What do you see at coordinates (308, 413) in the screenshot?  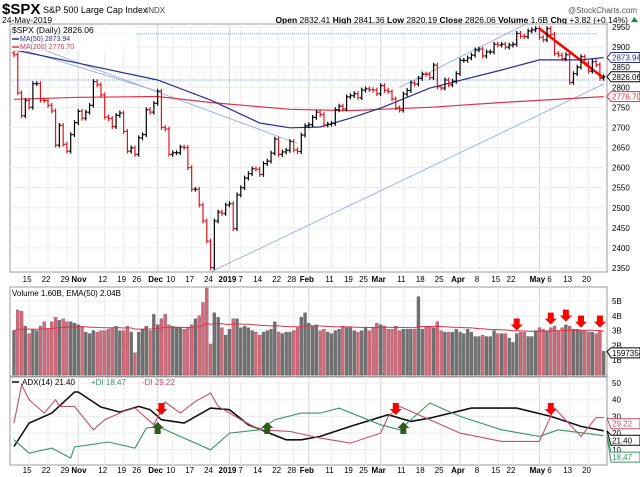 I see `mdi-line` at bounding box center [308, 413].